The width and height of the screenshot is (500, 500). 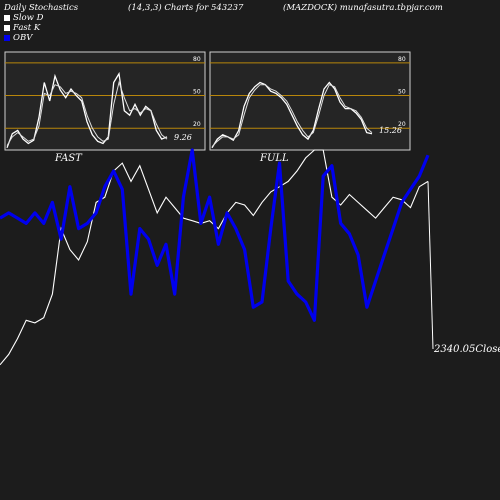 I want to click on full-fast-k-line, so click(x=292, y=115).